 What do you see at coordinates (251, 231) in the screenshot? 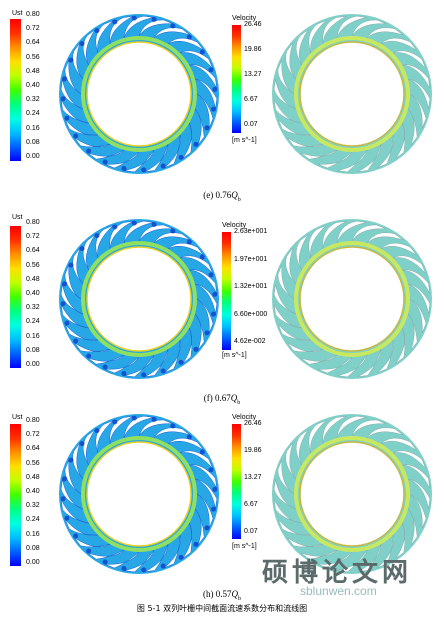
I see `velocity-tick-label: 2.63e+001` at bounding box center [251, 231].